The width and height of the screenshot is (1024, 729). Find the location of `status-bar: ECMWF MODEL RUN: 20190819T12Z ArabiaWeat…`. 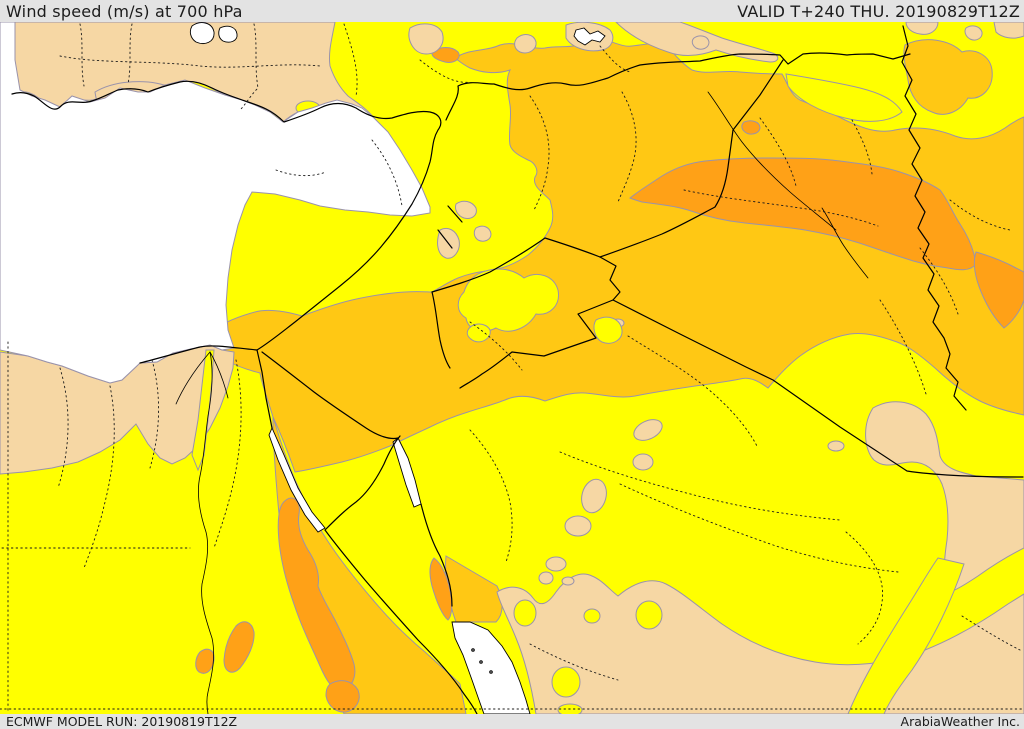

status-bar: ECMWF MODEL RUN: 20190819T12Z ArabiaWeat… is located at coordinates (512, 721).